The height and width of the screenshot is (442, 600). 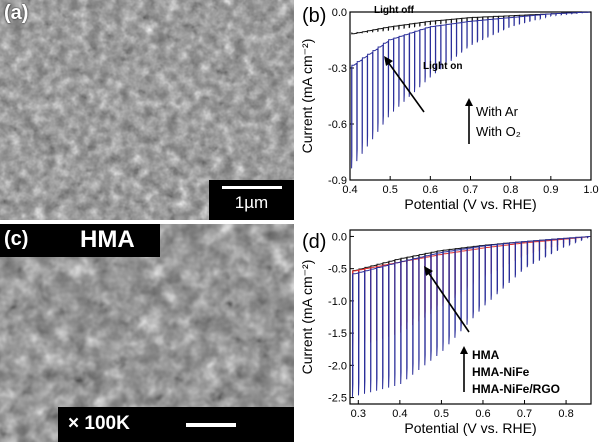 What do you see at coordinates (590, 190) in the screenshot?
I see `x-tick-label: 1.0` at bounding box center [590, 190].